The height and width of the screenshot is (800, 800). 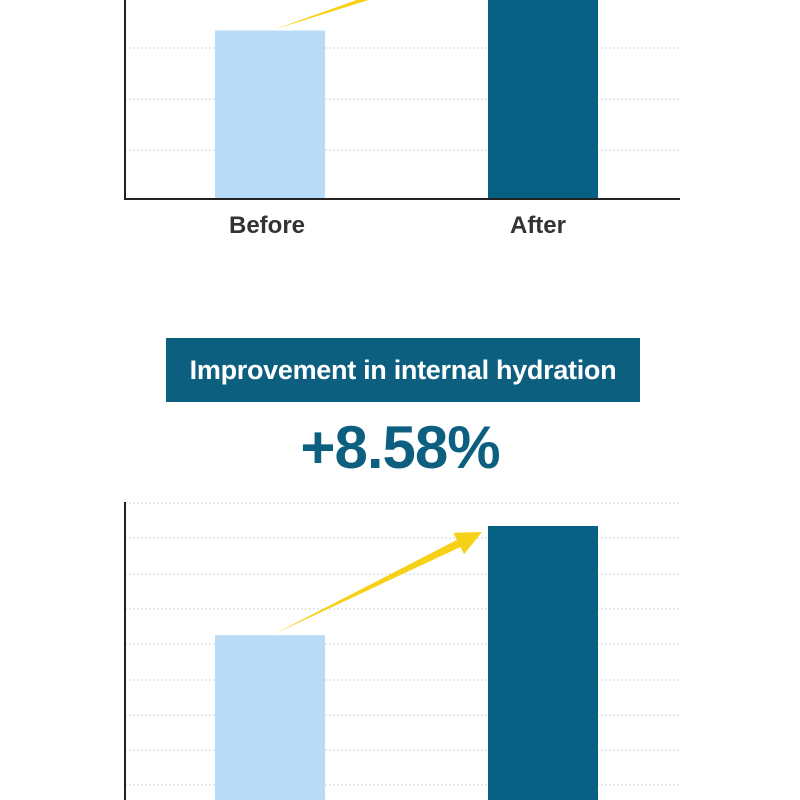 I want to click on bottom-chart-bar-after, so click(x=543, y=663).